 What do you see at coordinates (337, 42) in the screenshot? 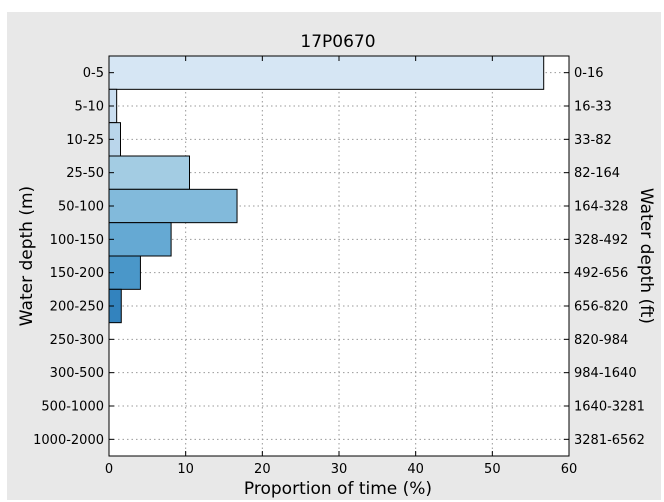
I see `chart-title: 17P0670` at bounding box center [337, 42].